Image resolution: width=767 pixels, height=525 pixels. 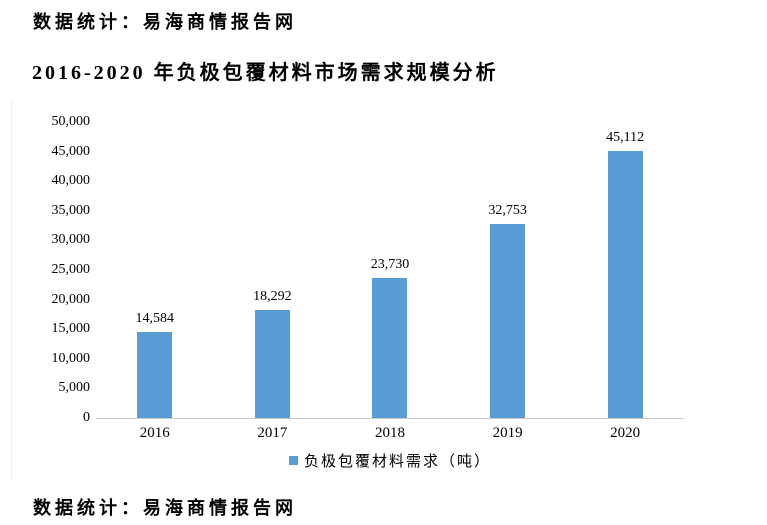 I want to click on bar-value-label: 14,584, so click(x=155, y=318).